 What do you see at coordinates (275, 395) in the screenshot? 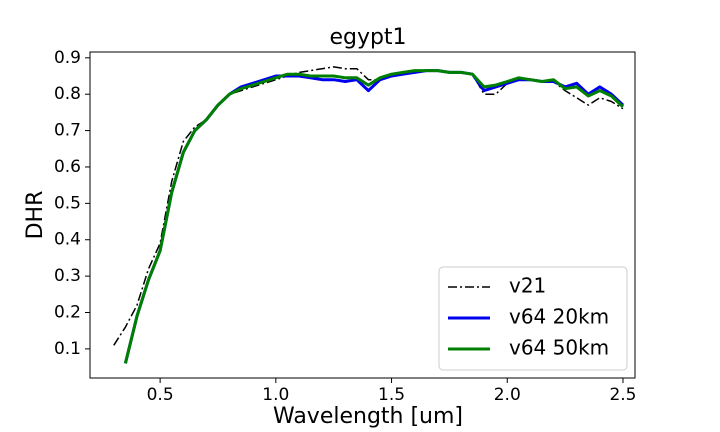
I see `x-tick-label: 1.0` at bounding box center [275, 395].